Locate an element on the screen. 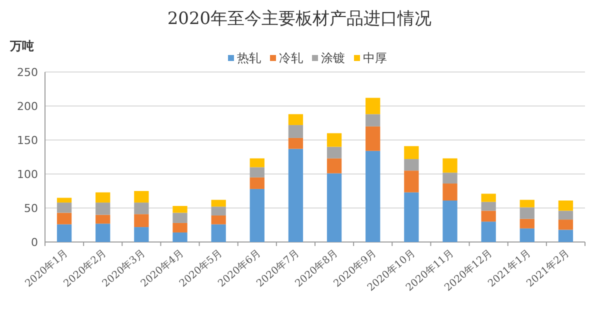 The height and width of the screenshot is (319, 599). chart-title: 2020年至今主要板材产品进口情况 is located at coordinates (299, 19).